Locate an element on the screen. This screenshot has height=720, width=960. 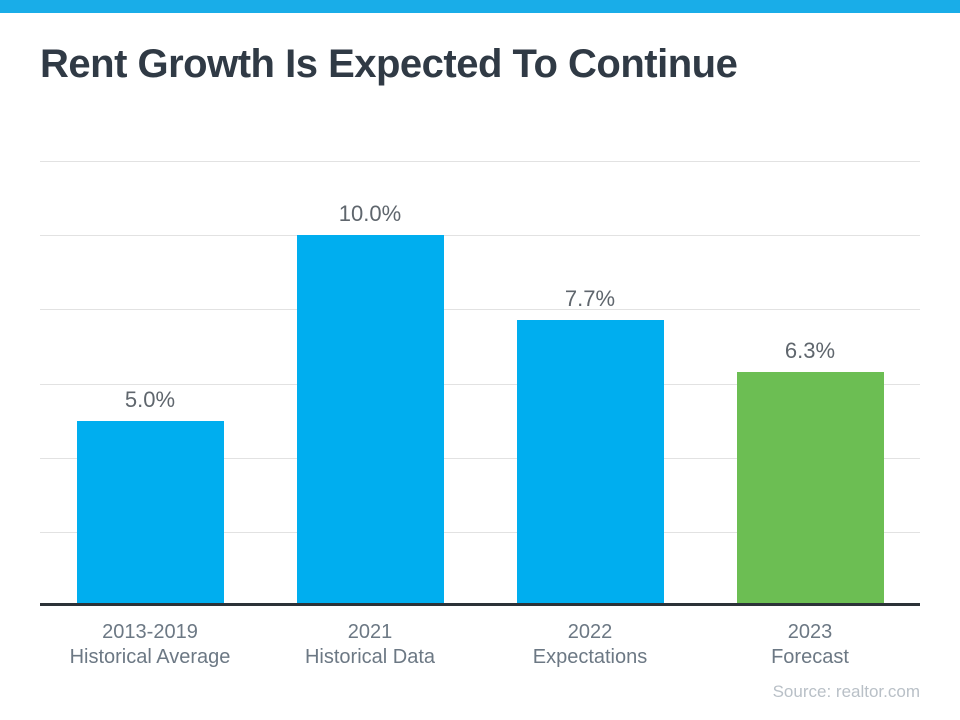
x-label-line2: Expectations is located at coordinates (590, 657).